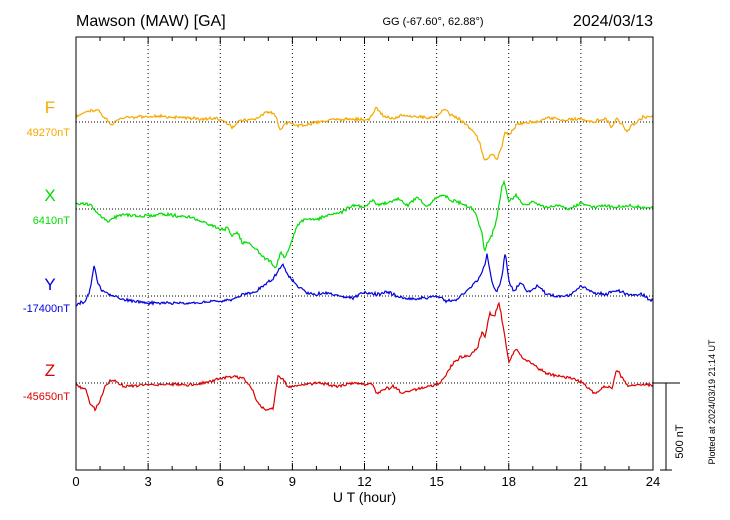 This screenshot has width=730, height=520. Describe the element at coordinates (509, 481) in the screenshot. I see `x-tick-label-18: 18` at that location.